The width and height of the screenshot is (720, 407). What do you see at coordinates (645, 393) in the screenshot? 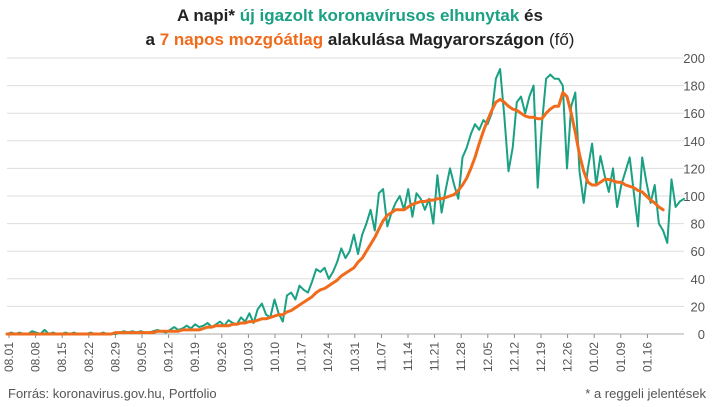
I see `footnote-text: * a reggeli jelentések` at bounding box center [645, 393].